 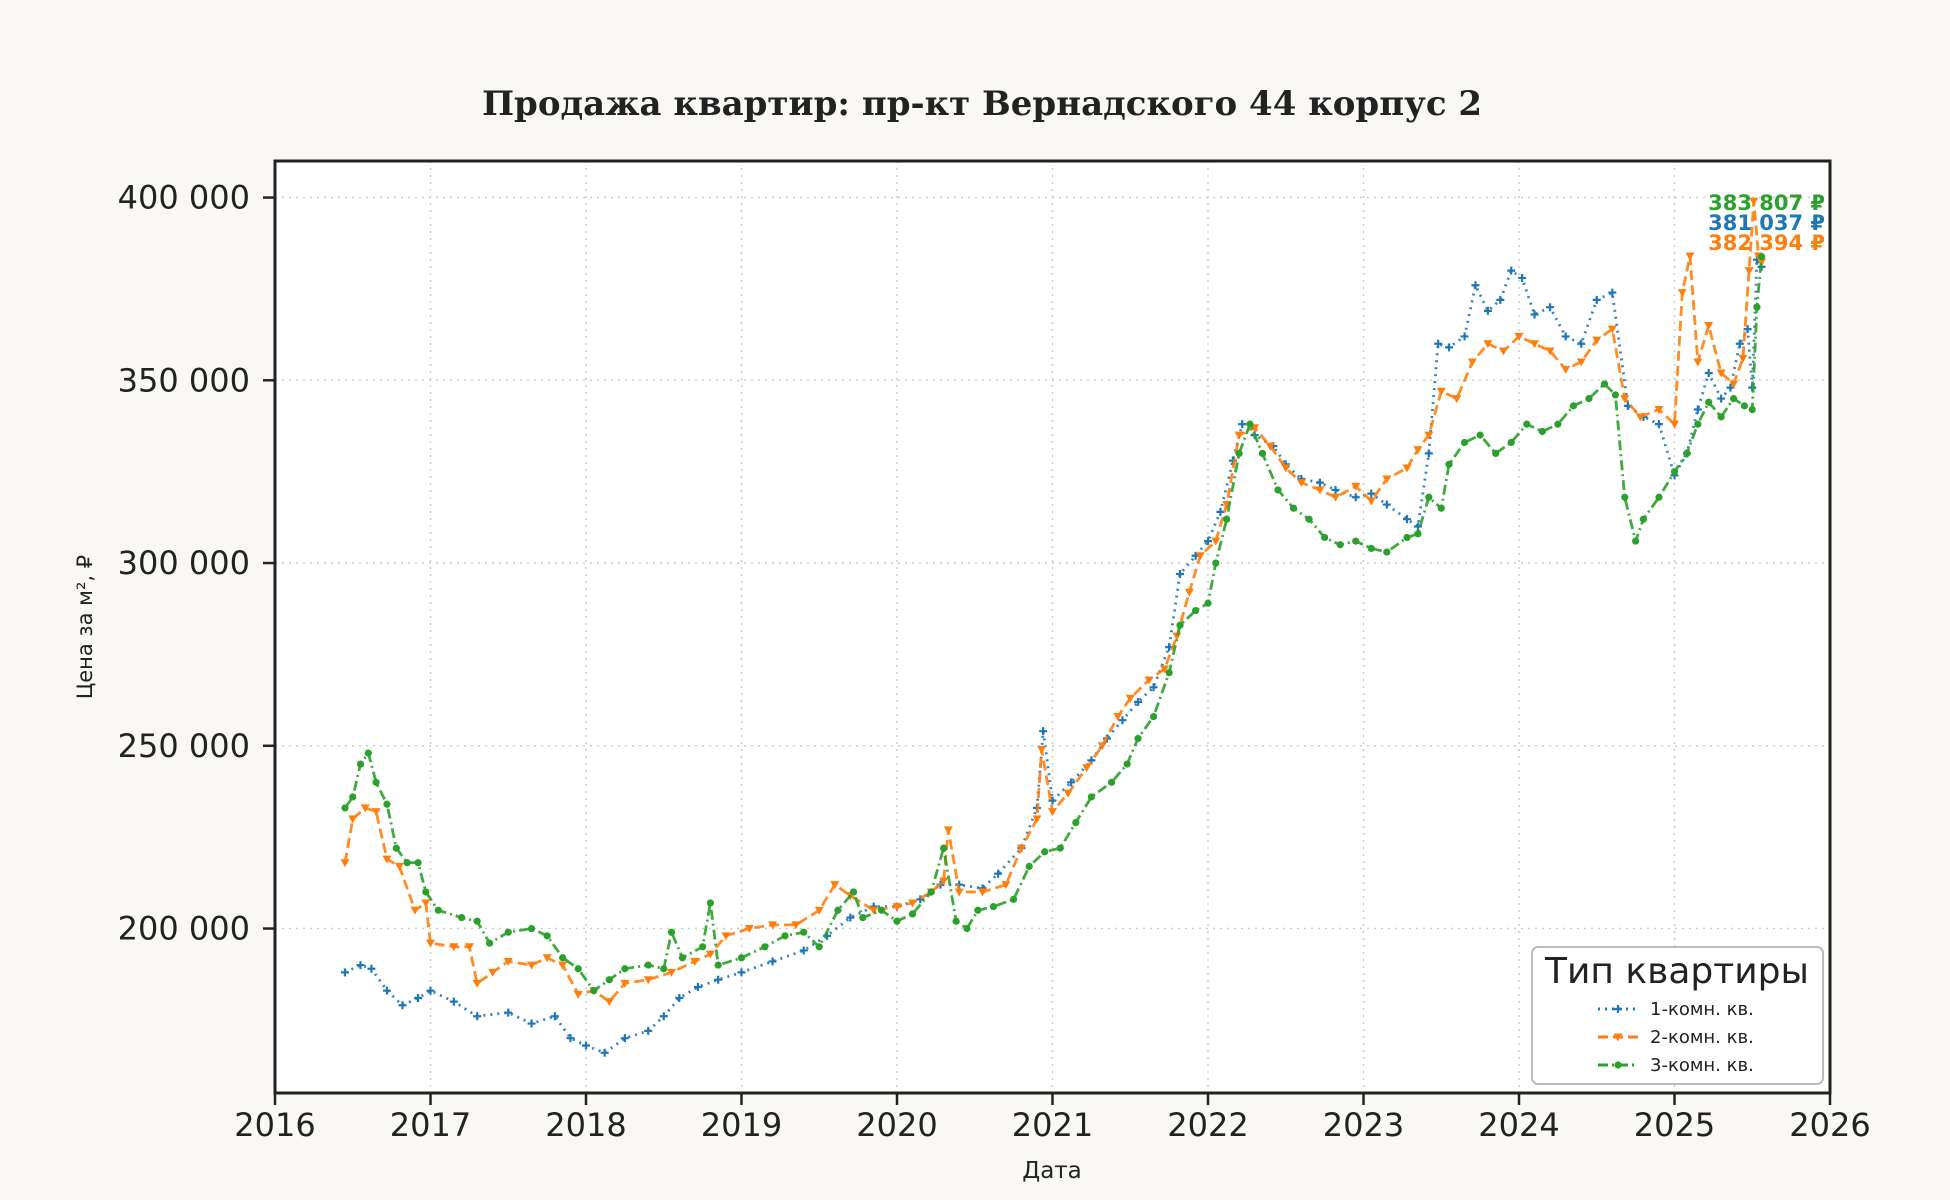 What do you see at coordinates (1677, 1015) in the screenshot?
I see `legend-box` at bounding box center [1677, 1015].